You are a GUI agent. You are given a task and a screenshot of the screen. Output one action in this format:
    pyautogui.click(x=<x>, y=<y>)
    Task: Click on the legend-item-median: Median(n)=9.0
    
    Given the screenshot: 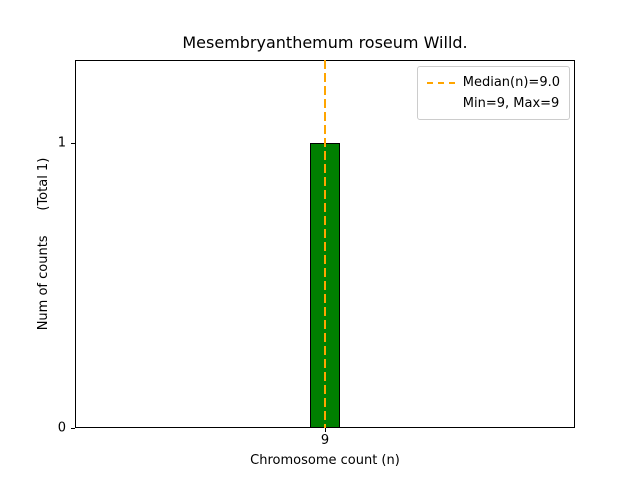 What is the action you would take?
    pyautogui.click(x=493, y=82)
    